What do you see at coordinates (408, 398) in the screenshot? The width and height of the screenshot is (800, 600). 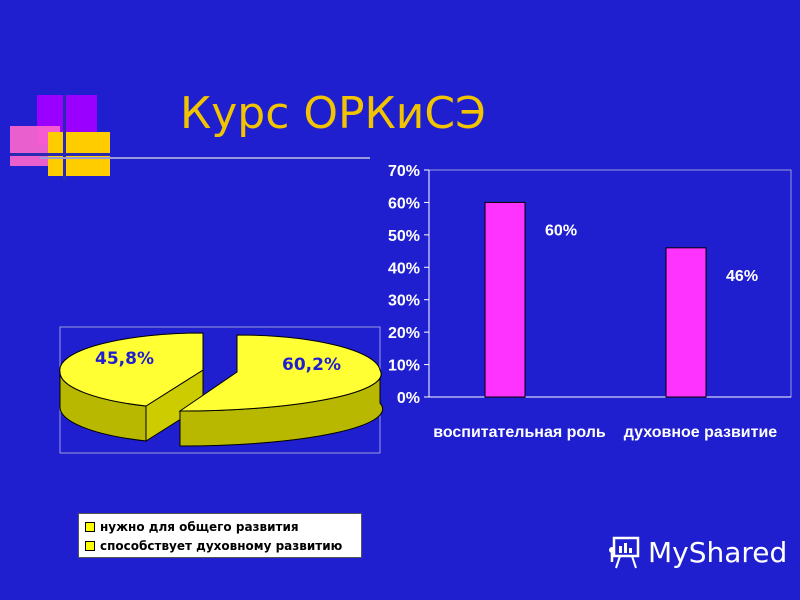 I see `y-tick-label: 0%` at bounding box center [408, 398].